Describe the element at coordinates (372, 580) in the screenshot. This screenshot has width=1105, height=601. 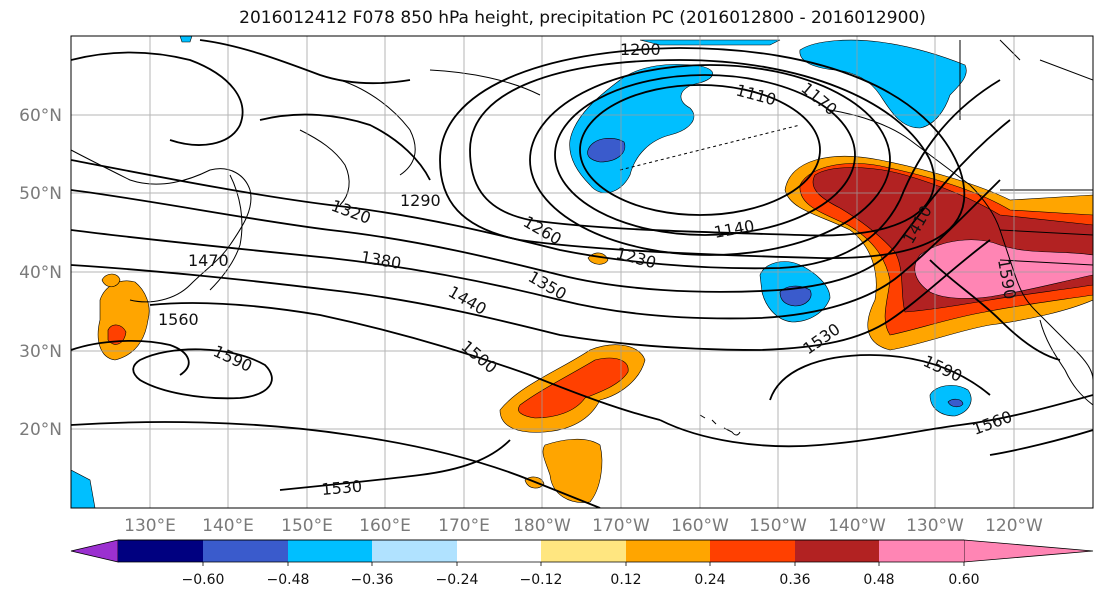
I see `colorbar-tick-label: −0.36` at that location.